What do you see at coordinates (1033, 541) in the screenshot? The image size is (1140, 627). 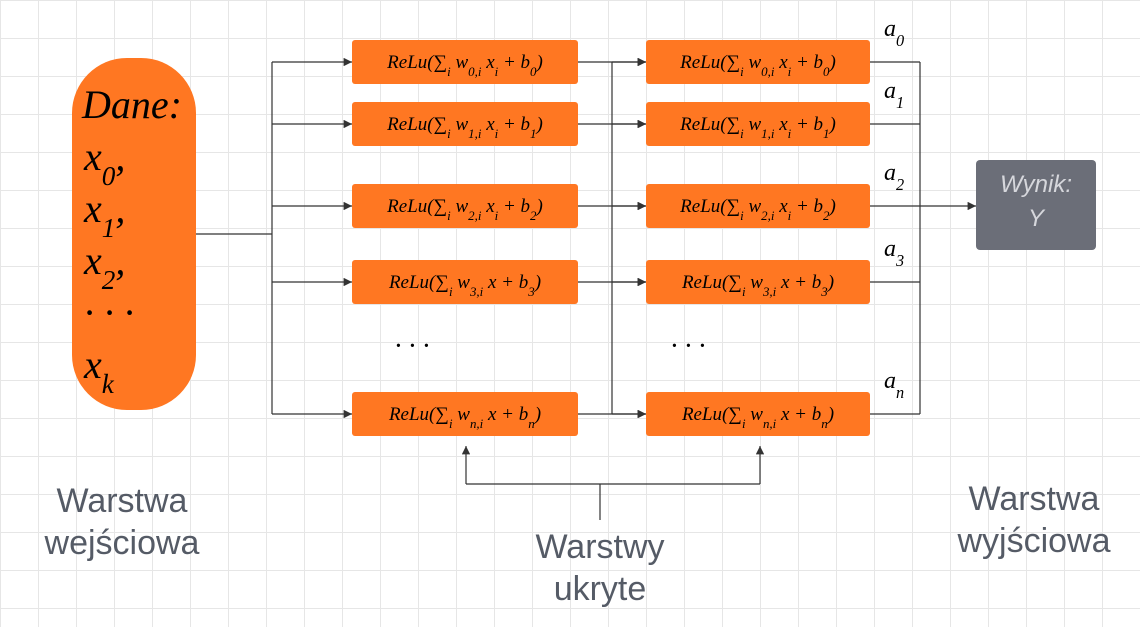 I see `layer-label: wyjściowa` at bounding box center [1033, 541].